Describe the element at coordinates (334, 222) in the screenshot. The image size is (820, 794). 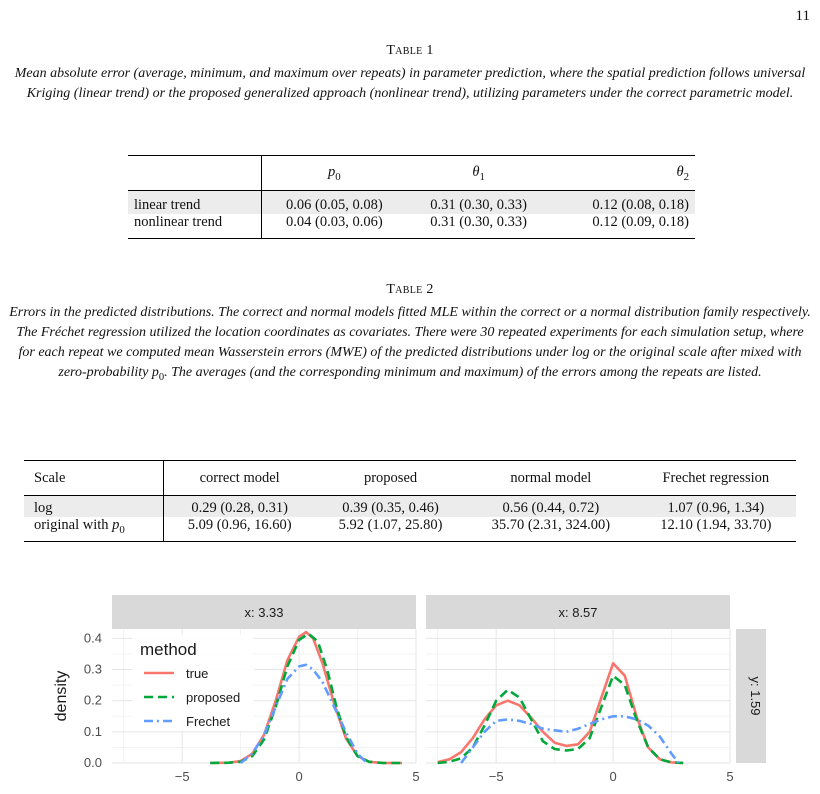
I see `table1-cell: 0.04 (0.03, 0.06)` at that location.